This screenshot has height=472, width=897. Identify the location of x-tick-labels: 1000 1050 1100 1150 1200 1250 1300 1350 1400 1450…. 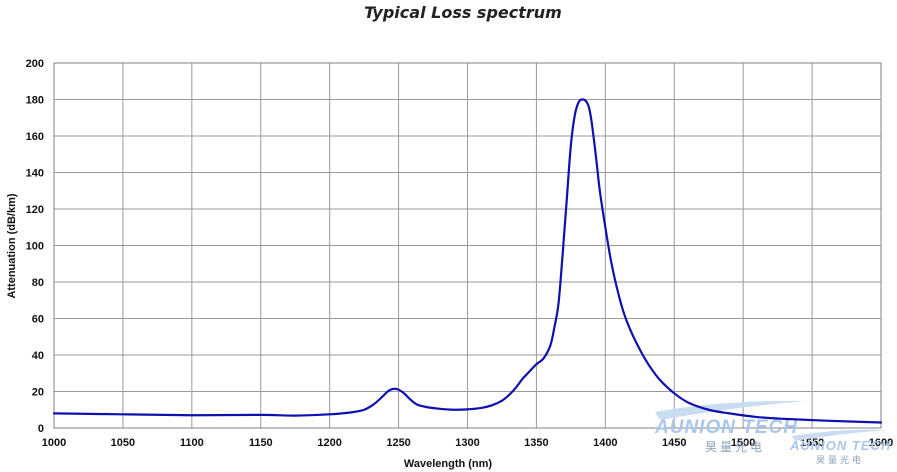
(467, 443).